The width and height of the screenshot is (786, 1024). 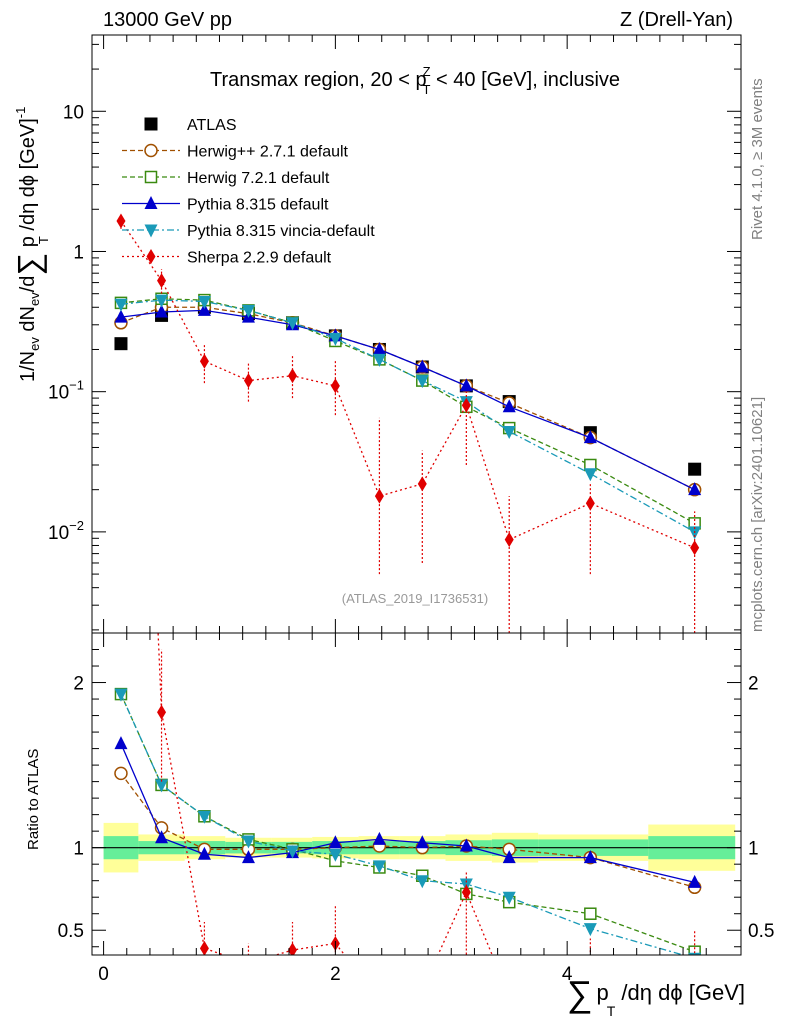 I want to click on x-axis-label: ∑ p T /dη dϕ [GeV], so click(x=656, y=996).